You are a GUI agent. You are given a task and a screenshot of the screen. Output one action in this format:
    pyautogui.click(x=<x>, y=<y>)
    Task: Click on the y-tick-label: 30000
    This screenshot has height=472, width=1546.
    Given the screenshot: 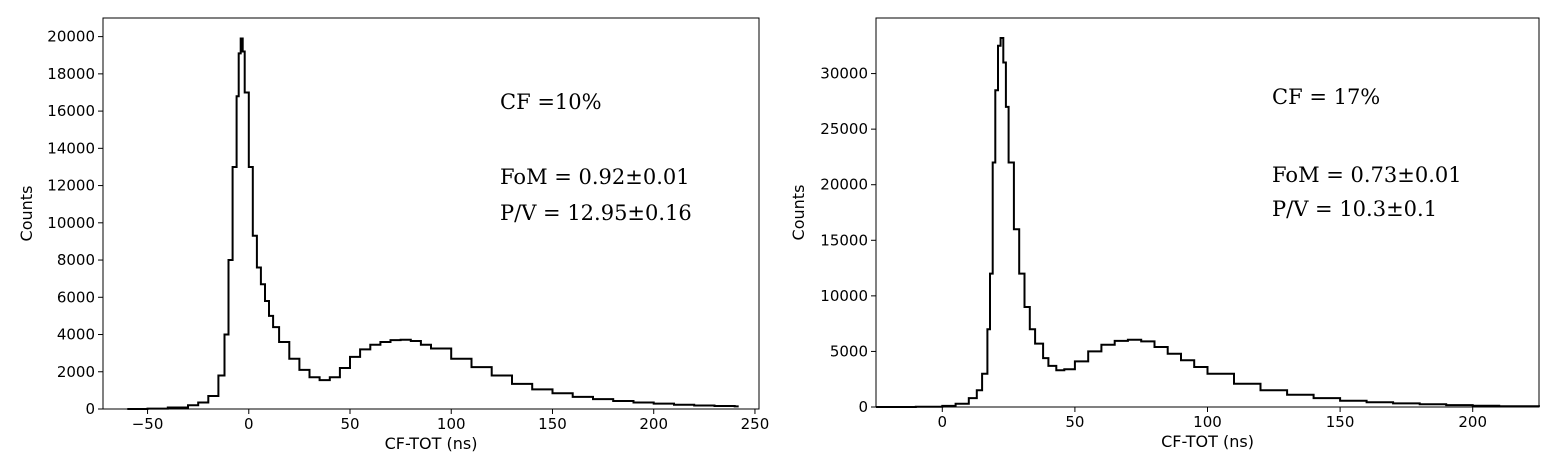 What is the action you would take?
    pyautogui.click(x=844, y=74)
    